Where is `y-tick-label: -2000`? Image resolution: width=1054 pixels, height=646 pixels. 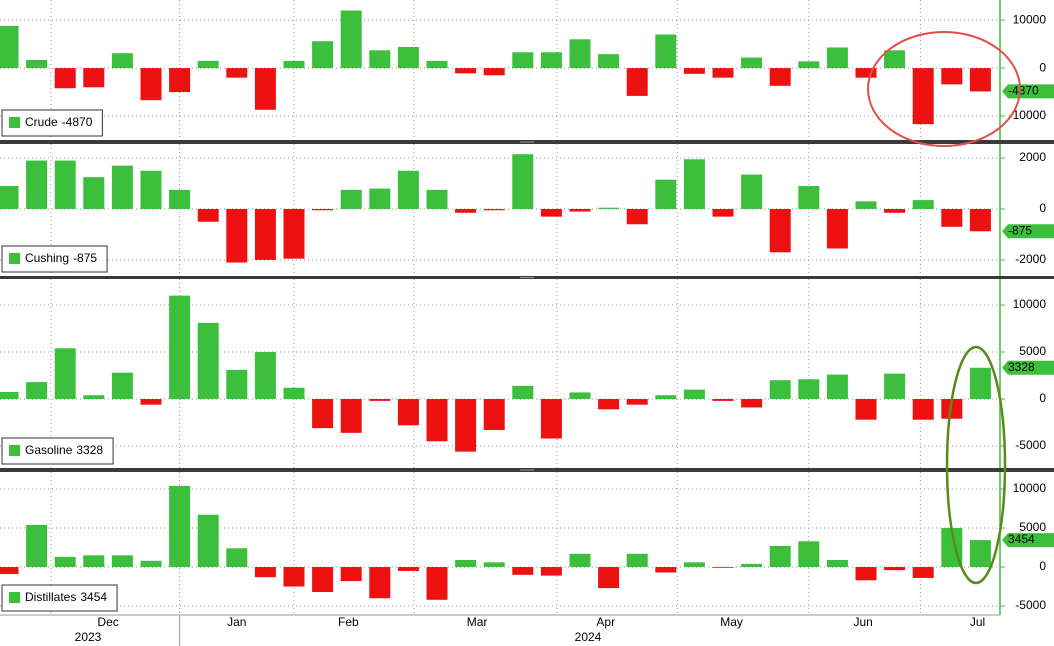
y-tick-label: -2000 is located at coordinates (1030, 259).